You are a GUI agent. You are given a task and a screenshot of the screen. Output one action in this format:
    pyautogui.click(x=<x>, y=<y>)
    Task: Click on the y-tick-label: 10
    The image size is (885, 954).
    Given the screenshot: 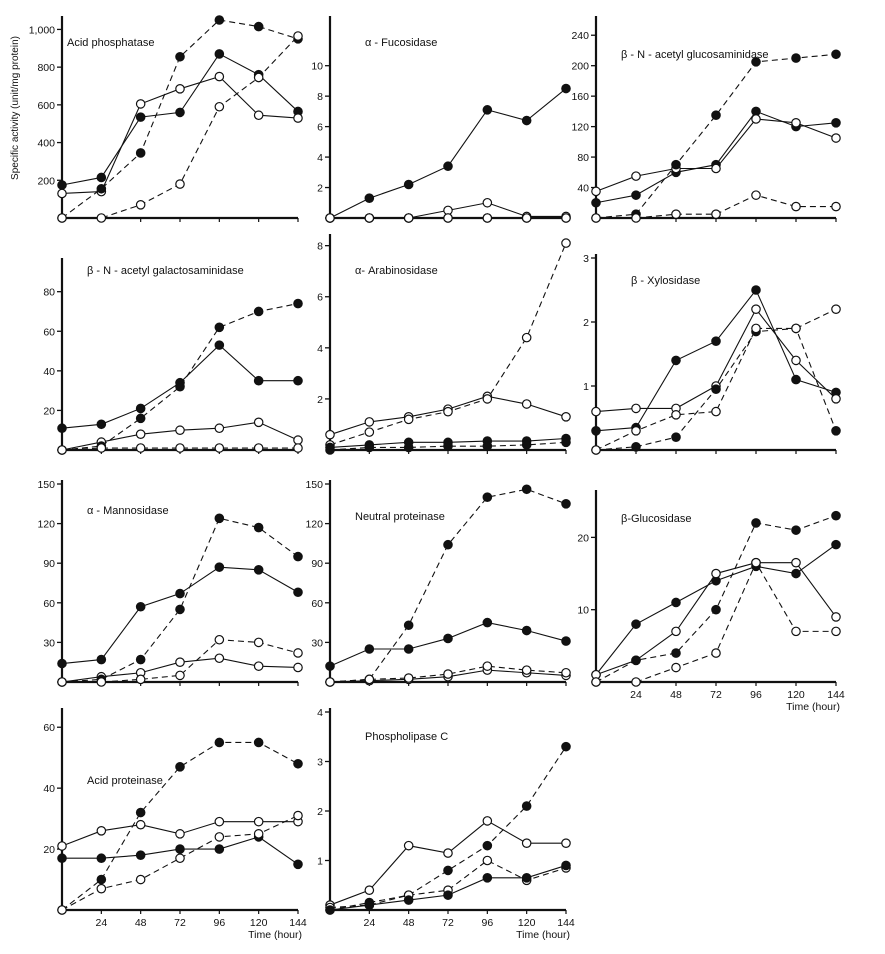 What is the action you would take?
    pyautogui.click(x=317, y=67)
    